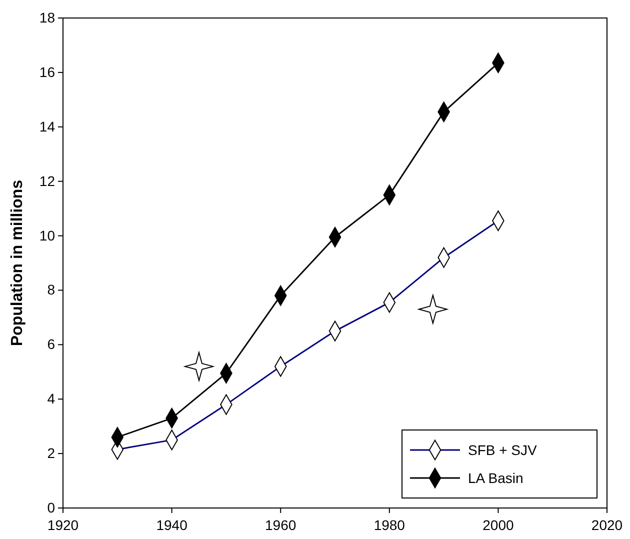  Describe the element at coordinates (51, 290) in the screenshot. I see `y-tick-label: 8` at that location.